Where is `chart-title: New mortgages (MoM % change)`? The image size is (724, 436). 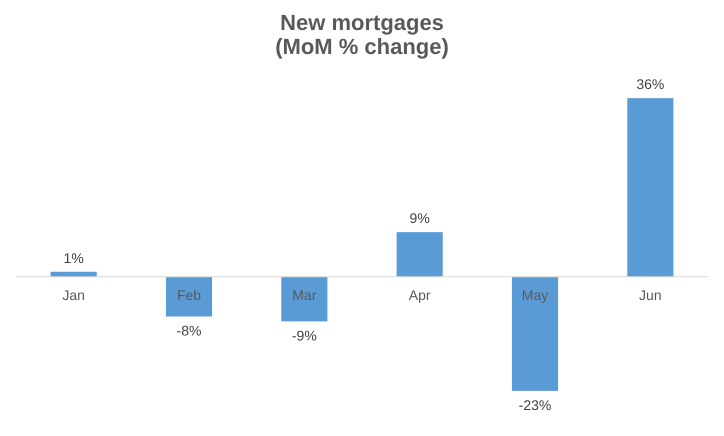
chart-title: New mortgages (MoM % change) is located at coordinates (362, 34).